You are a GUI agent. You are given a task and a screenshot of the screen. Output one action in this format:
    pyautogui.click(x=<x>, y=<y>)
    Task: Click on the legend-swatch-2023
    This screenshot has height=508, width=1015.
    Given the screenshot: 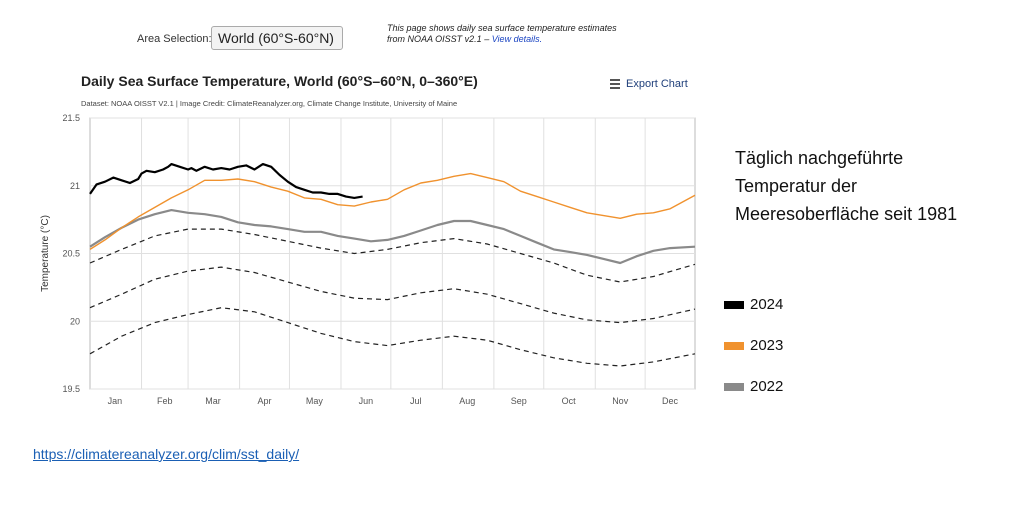 What is the action you would take?
    pyautogui.click(x=734, y=345)
    